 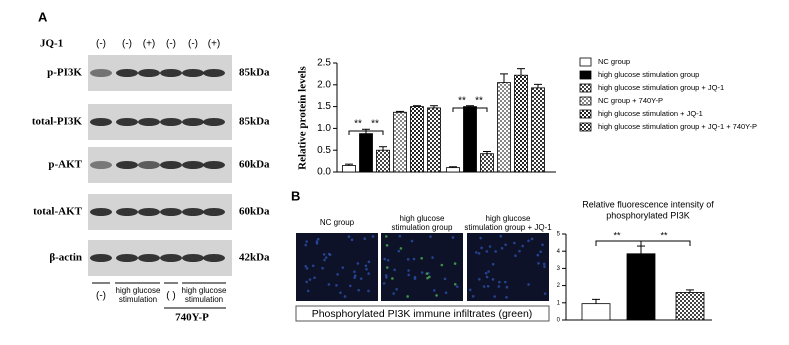 I want to click on y-tick-label: 2.0, so click(x=324, y=84).